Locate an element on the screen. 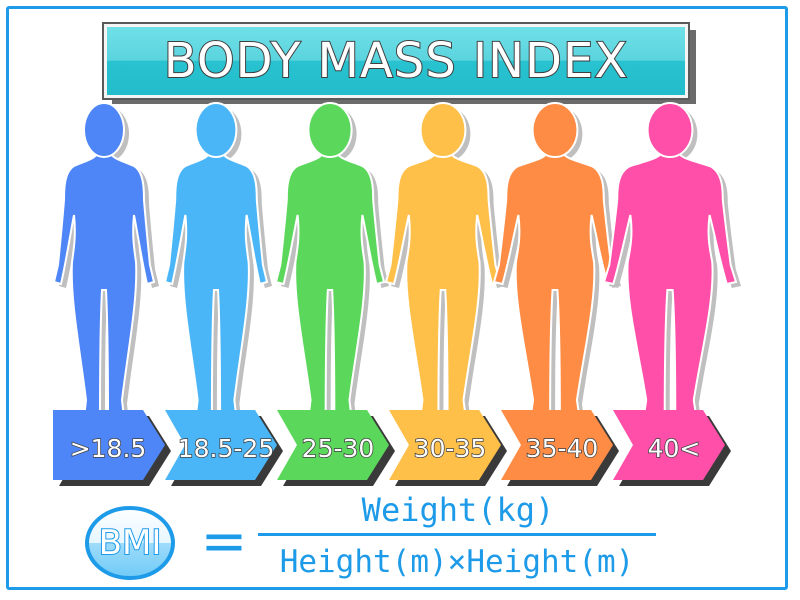 The height and width of the screenshot is (600, 800). range-arrow: 25-30 is located at coordinates (336, 448).